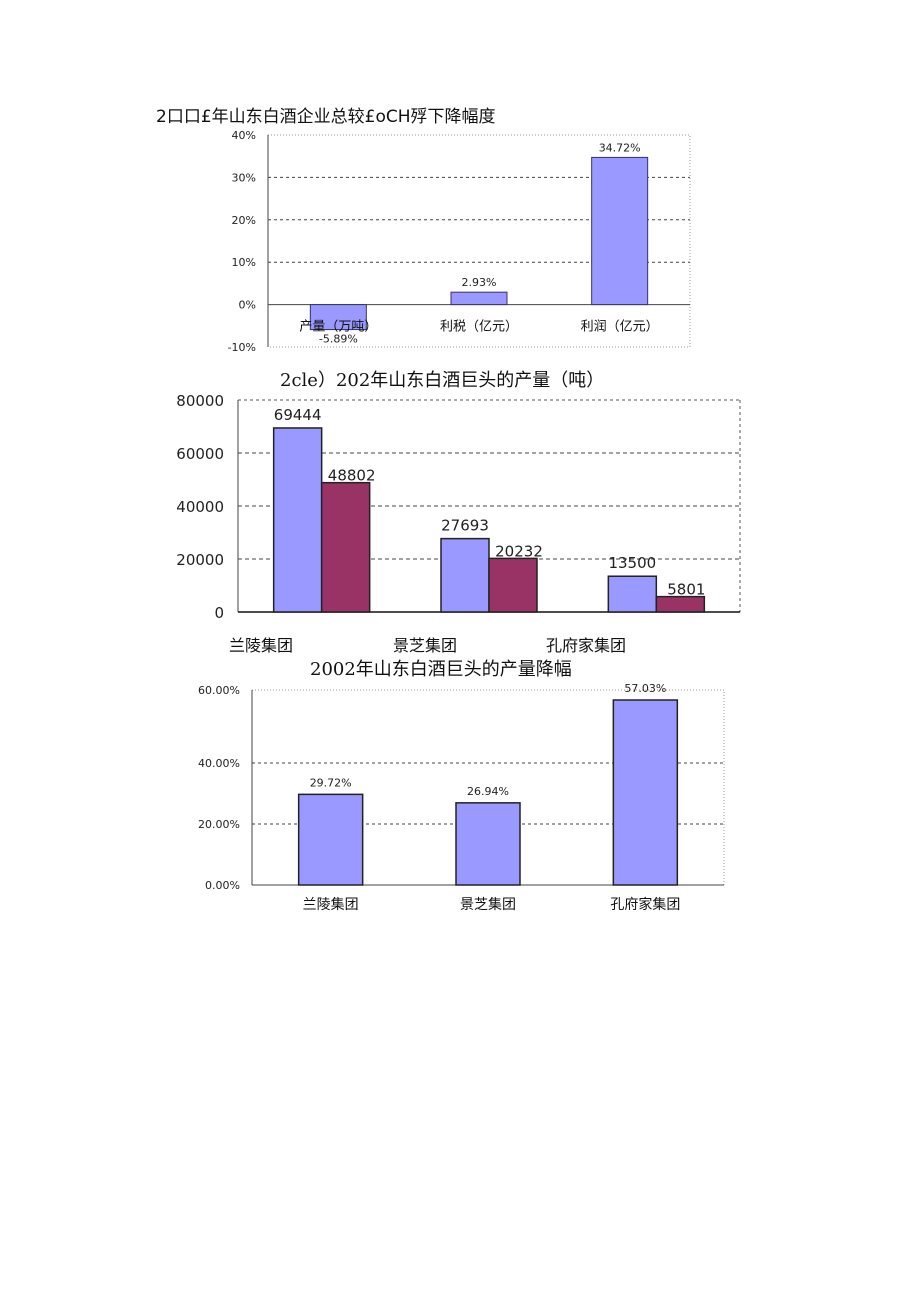 This screenshot has width=920, height=1301. Describe the element at coordinates (425, 645) in the screenshot. I see `chart2-category-label: 景芝集团` at that location.